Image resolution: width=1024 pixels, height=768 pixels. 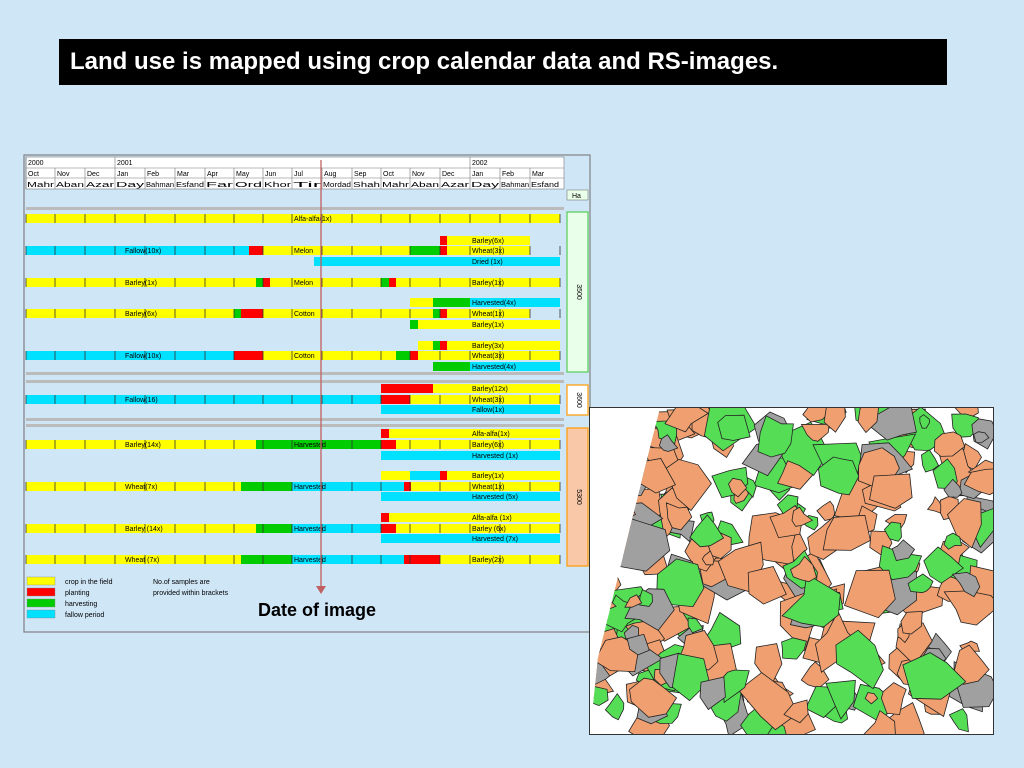 I want to click on outcome-label: Alfa-alfa (1x), so click(x=492, y=518).